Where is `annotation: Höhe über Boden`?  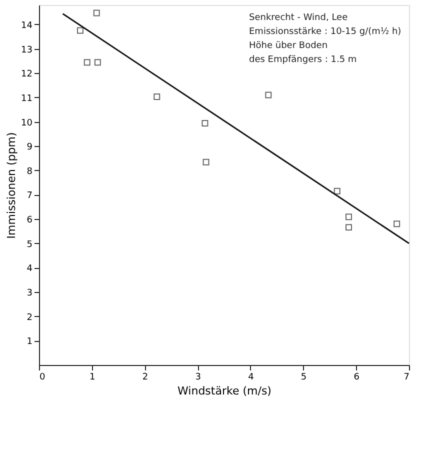
annotation: Höhe über Boden is located at coordinates (288, 46).